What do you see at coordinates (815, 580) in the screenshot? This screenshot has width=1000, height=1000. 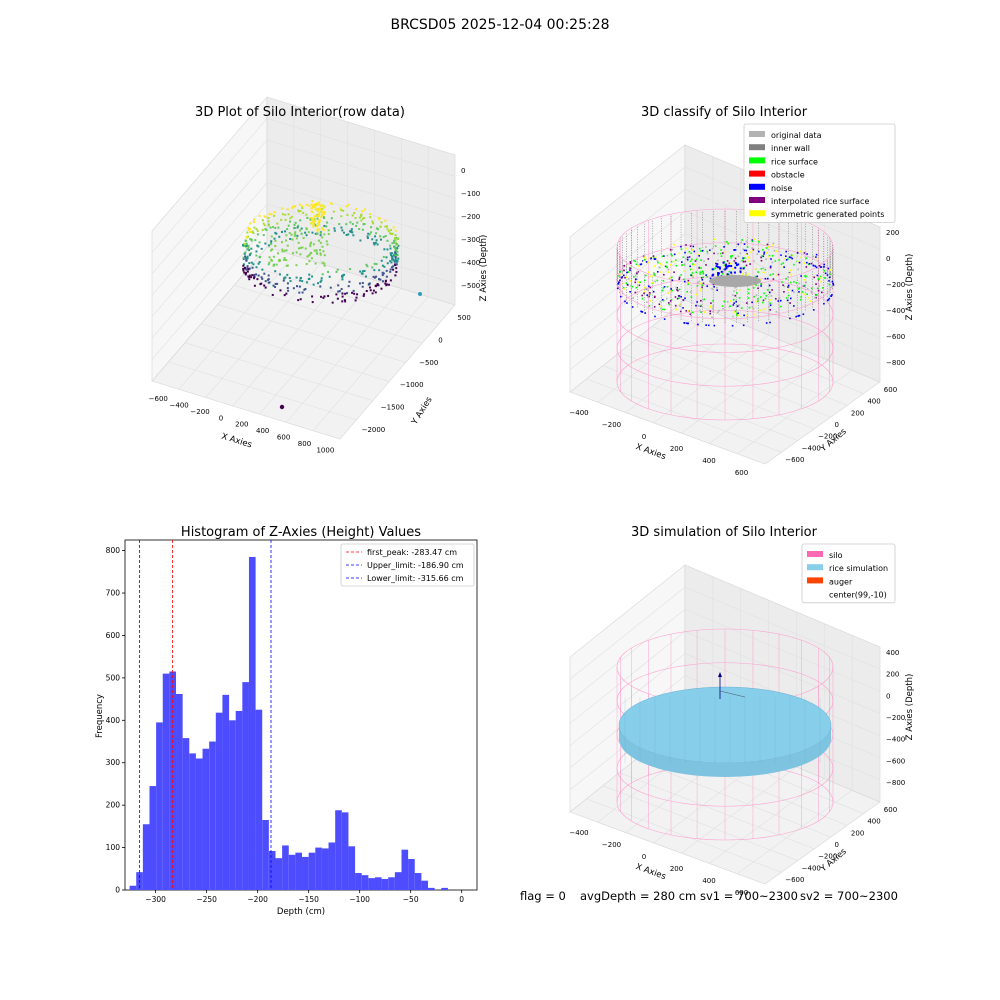 I see `legend-swatch` at bounding box center [815, 580].